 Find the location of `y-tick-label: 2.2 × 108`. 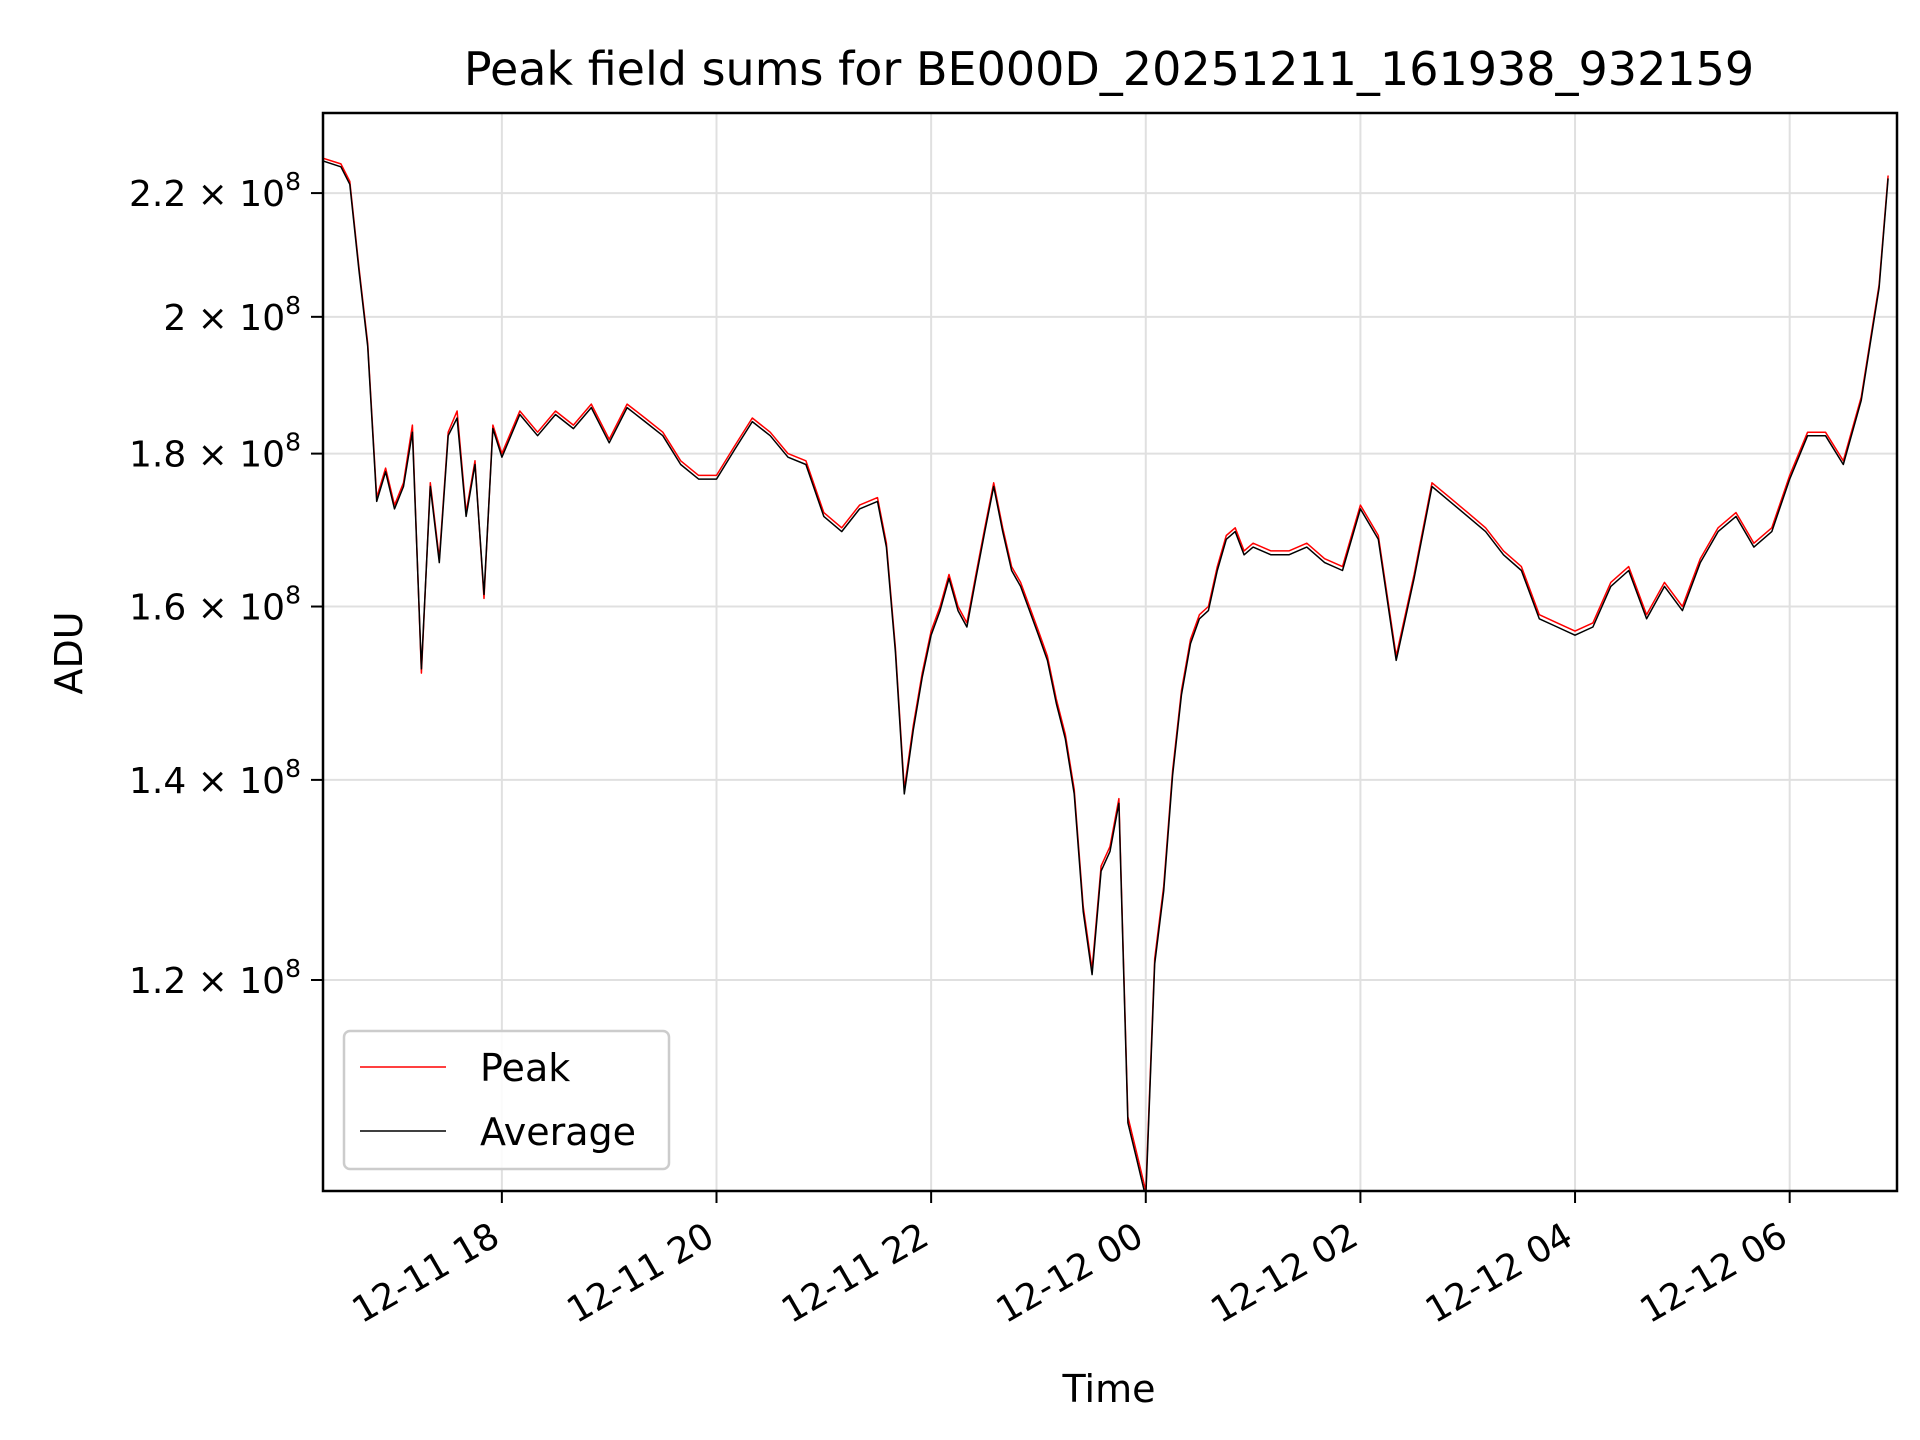

y-tick-label: 2.2 × 108 is located at coordinates (215, 191).